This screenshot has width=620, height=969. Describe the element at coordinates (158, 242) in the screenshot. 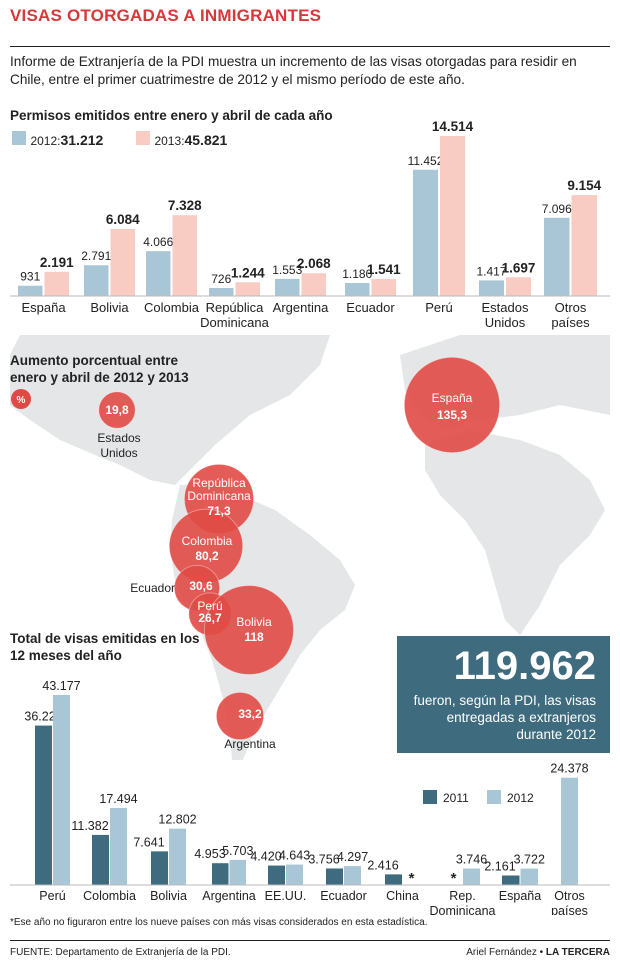

I see `data-label-2012: 4.066` at that location.